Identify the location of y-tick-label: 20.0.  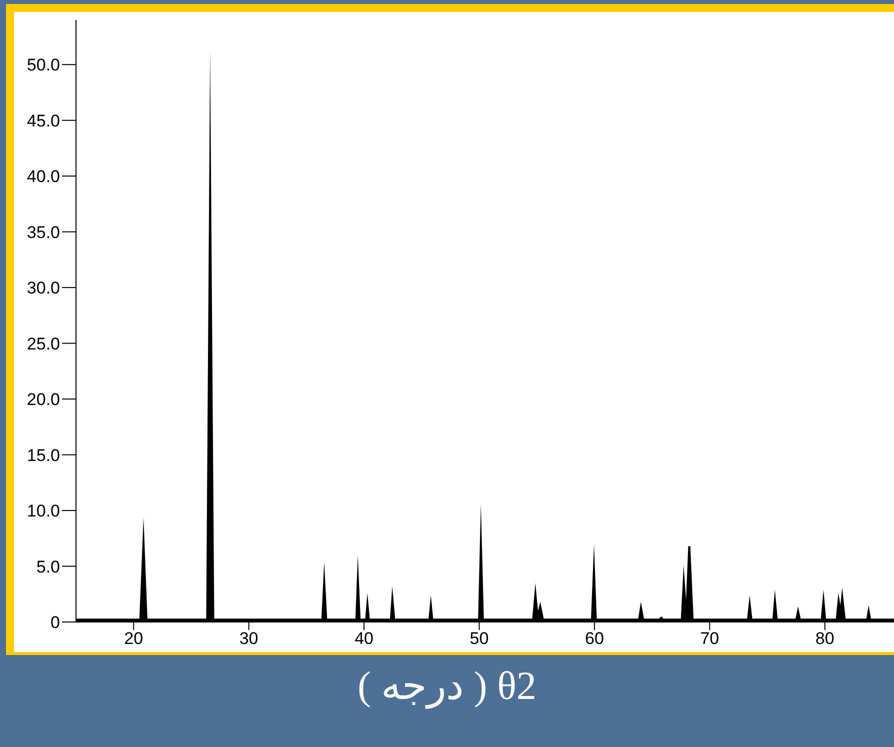
(43, 400).